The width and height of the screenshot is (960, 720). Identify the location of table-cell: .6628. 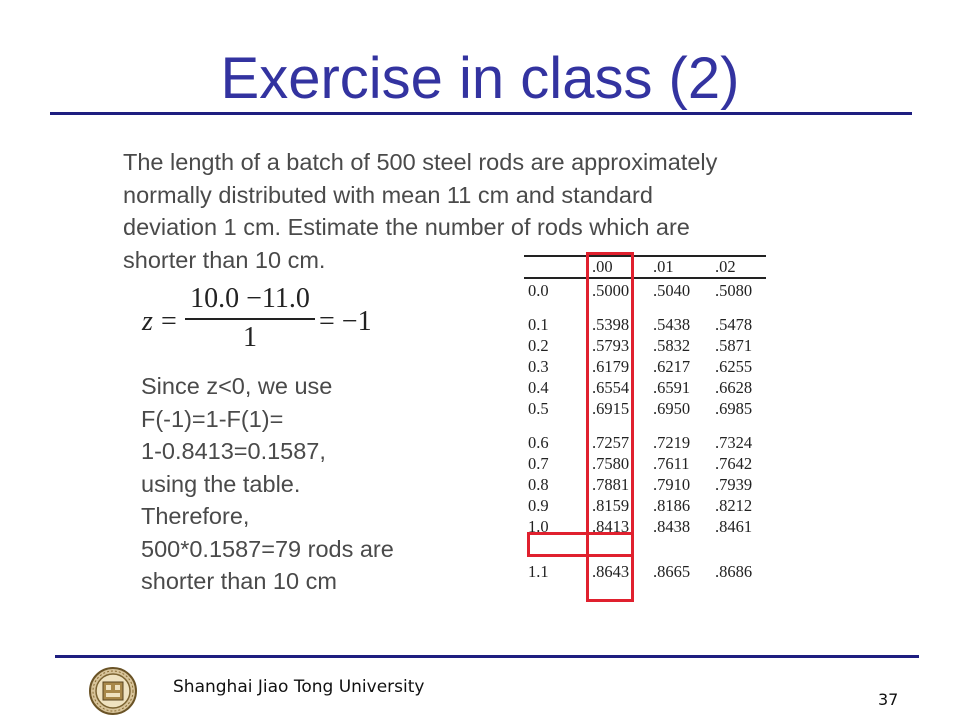
(734, 387).